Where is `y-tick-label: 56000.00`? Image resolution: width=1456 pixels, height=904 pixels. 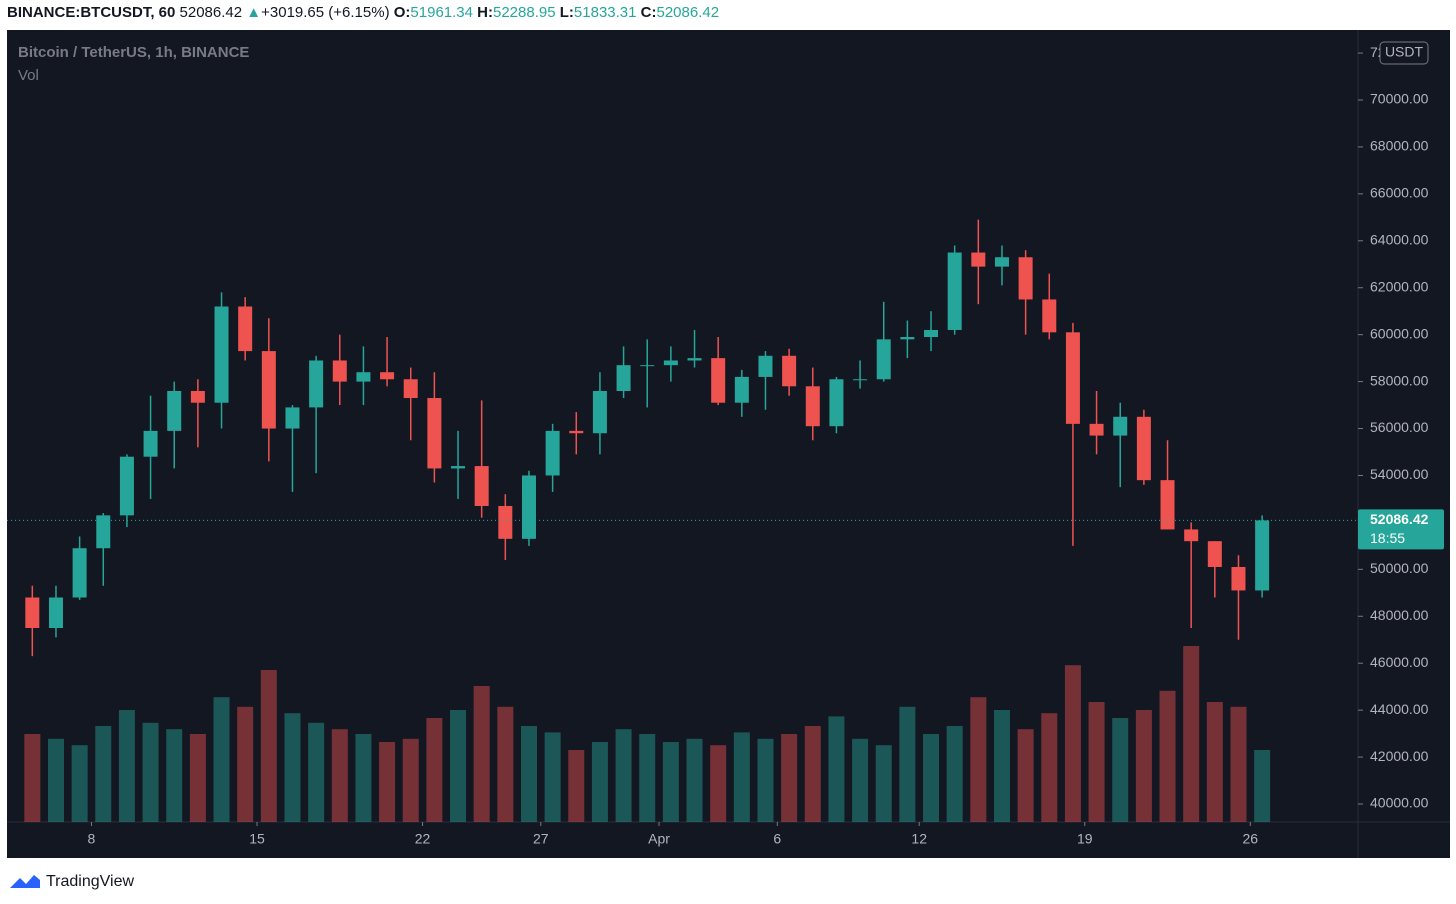
y-tick-label: 56000.00 is located at coordinates (1399, 427).